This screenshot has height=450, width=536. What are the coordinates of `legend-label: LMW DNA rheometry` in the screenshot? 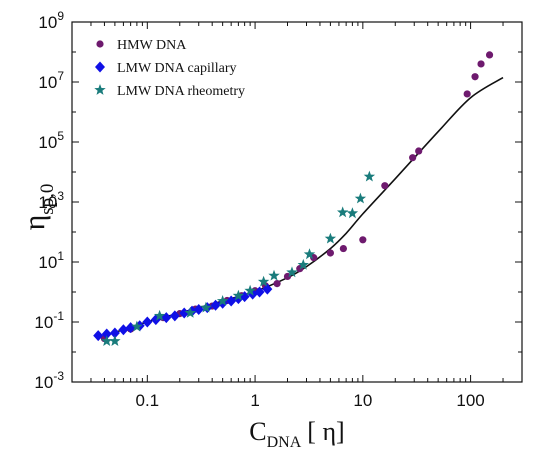 It's located at (181, 91).